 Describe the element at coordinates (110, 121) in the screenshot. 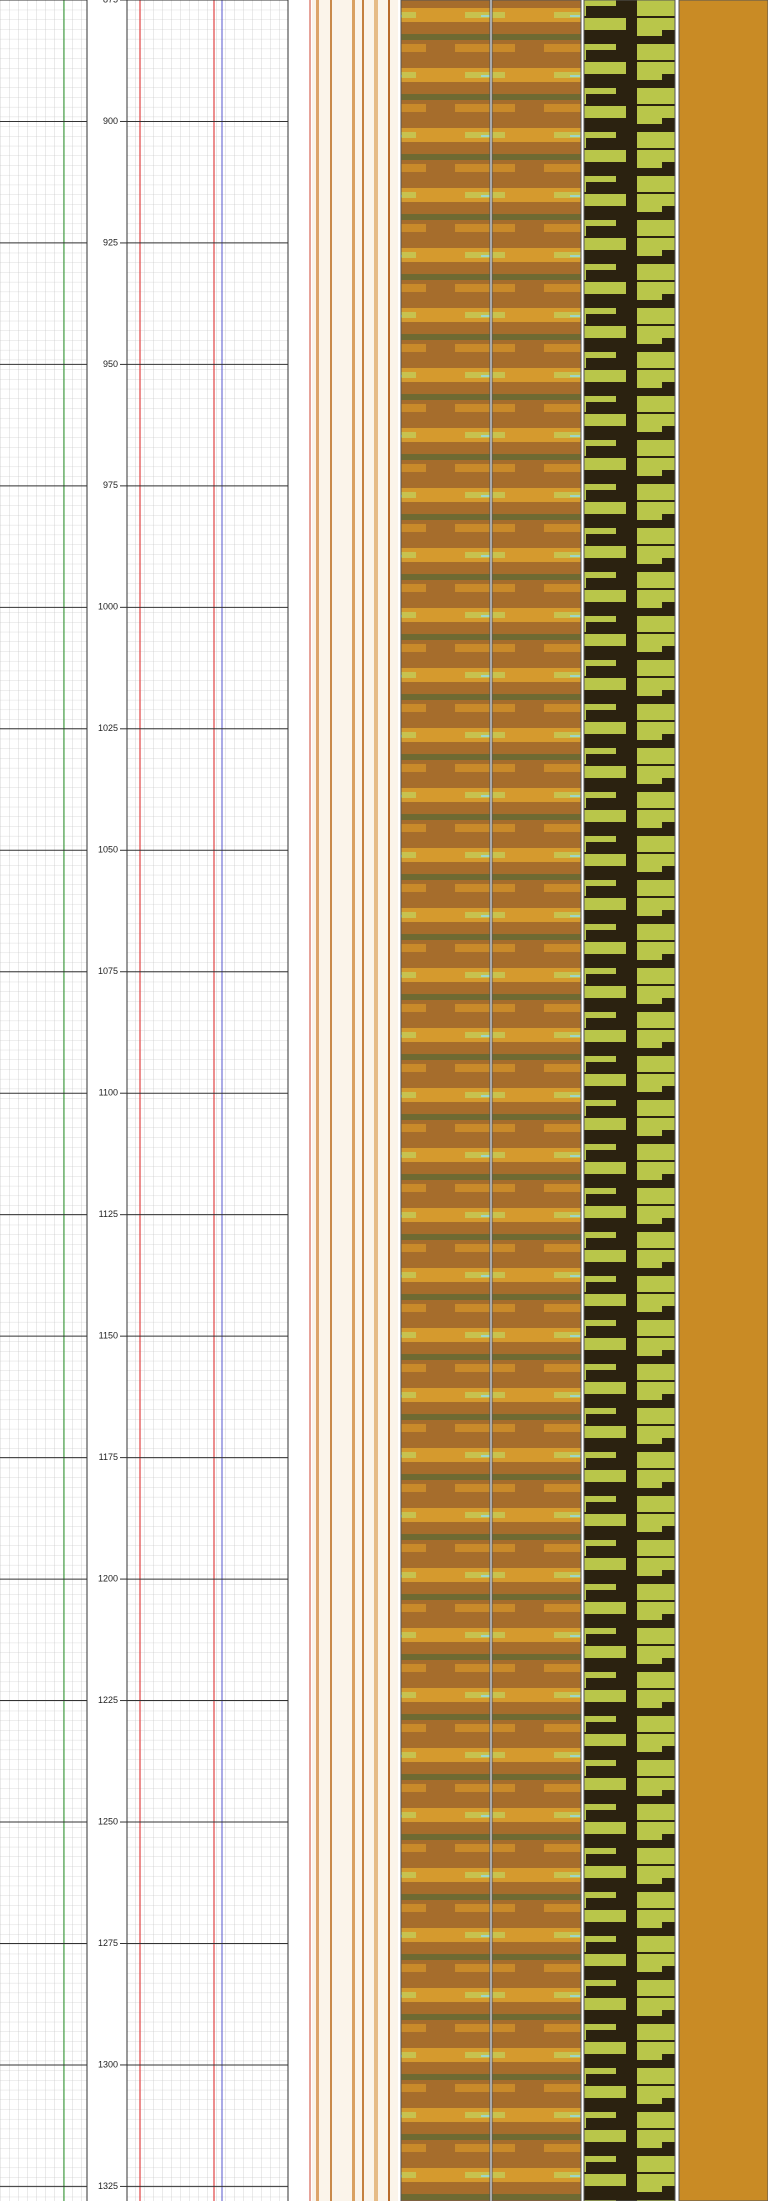

I see `depth-label: 900` at that location.